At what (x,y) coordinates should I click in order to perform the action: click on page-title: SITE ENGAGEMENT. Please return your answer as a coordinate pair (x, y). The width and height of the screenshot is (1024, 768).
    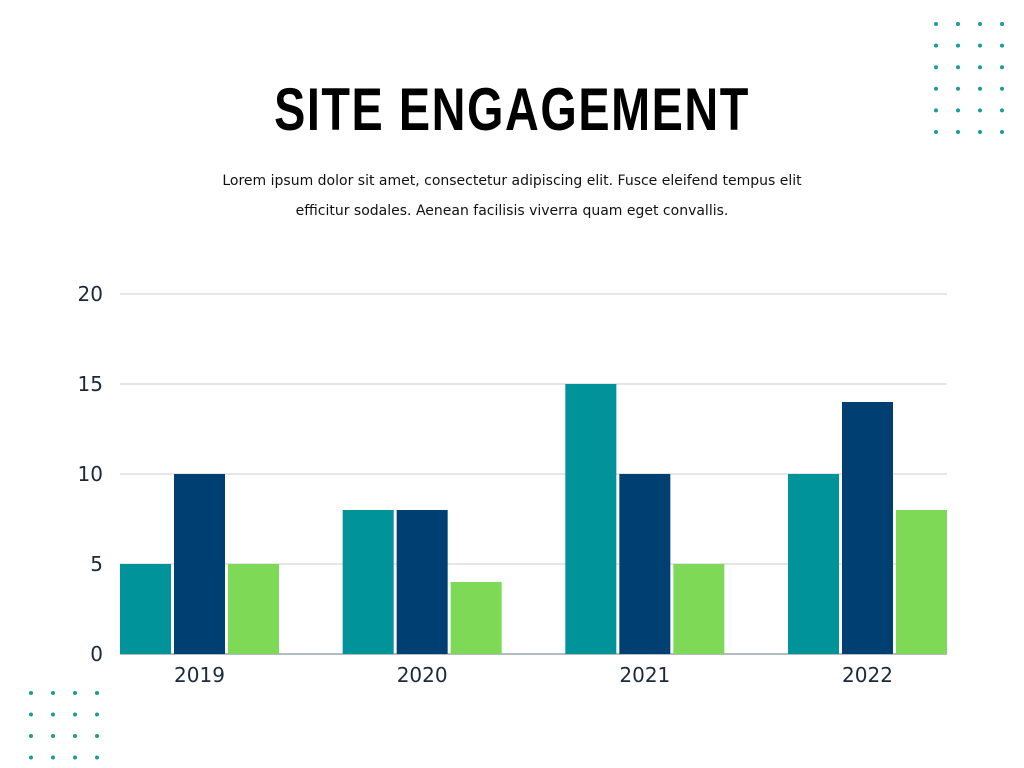
    Looking at the image, I should click on (512, 109).